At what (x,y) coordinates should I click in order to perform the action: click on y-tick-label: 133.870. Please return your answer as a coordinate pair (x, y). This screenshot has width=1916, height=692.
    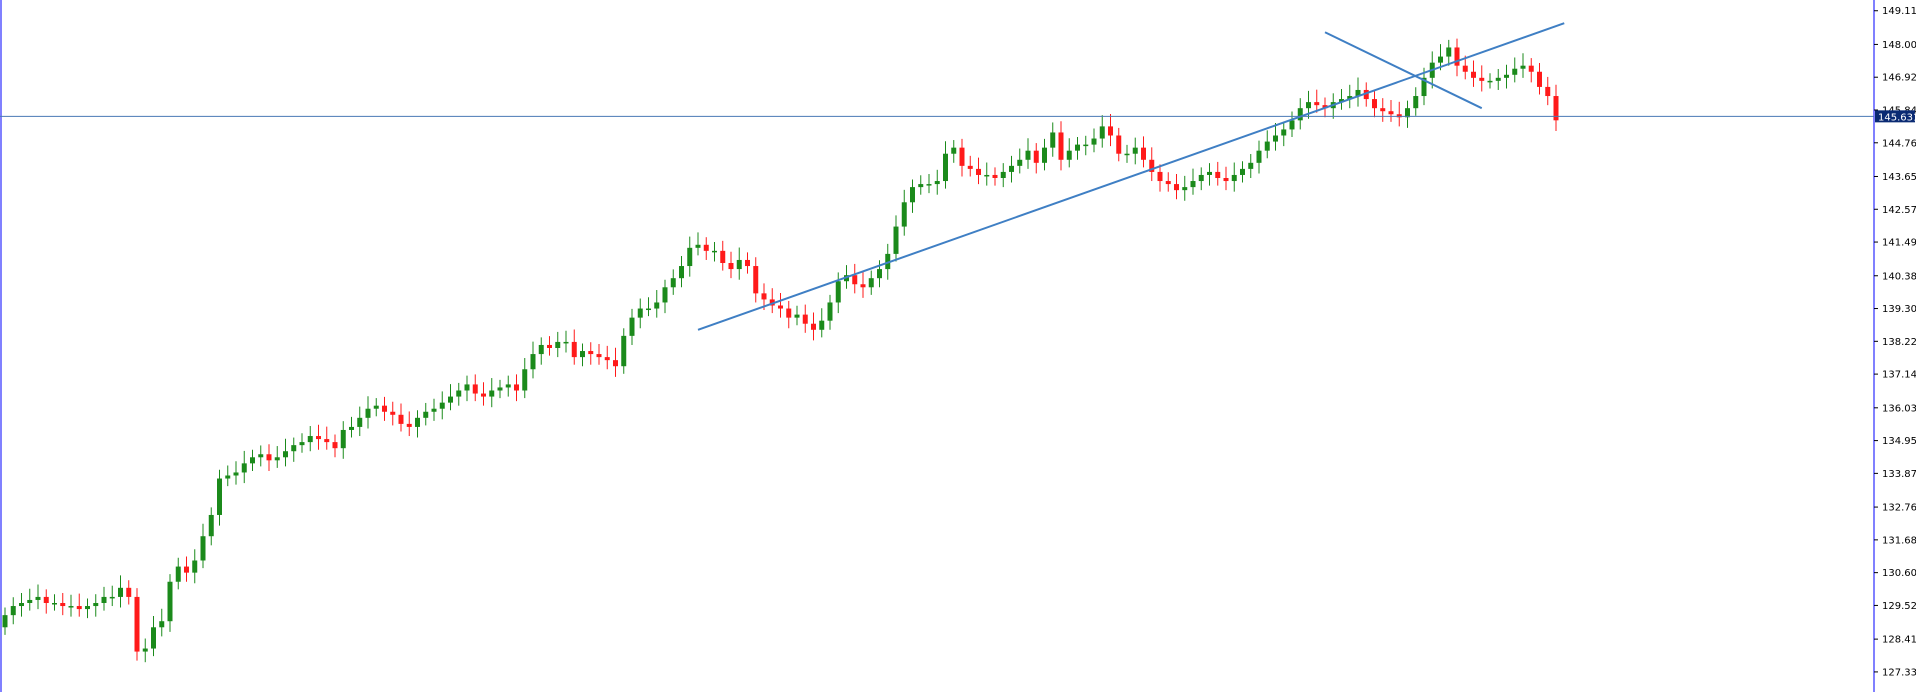
    Looking at the image, I should click on (1899, 474).